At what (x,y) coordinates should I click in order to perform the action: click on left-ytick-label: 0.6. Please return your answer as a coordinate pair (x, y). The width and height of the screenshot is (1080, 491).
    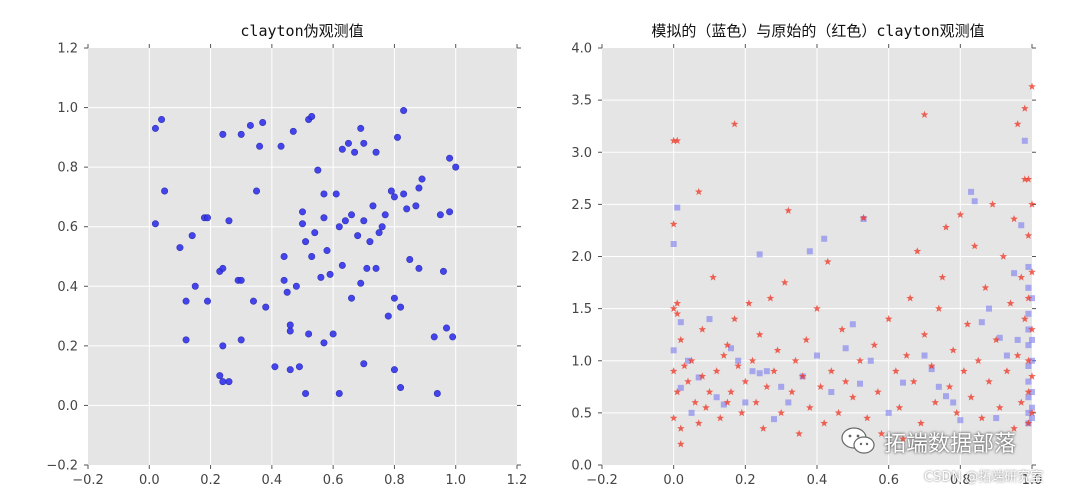
    Looking at the image, I should click on (67, 227).